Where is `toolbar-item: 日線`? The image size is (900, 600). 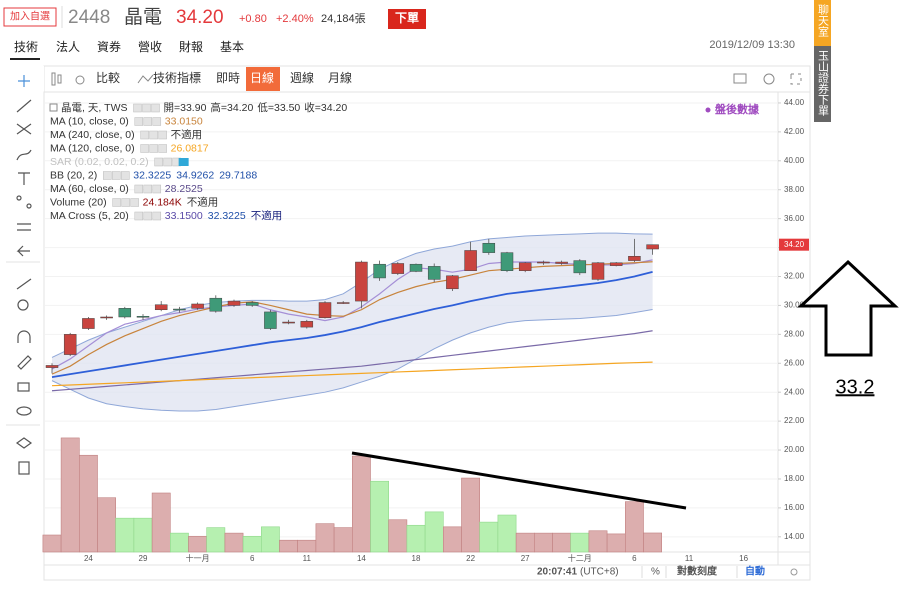
toolbar-item: 日線 is located at coordinates (262, 77).